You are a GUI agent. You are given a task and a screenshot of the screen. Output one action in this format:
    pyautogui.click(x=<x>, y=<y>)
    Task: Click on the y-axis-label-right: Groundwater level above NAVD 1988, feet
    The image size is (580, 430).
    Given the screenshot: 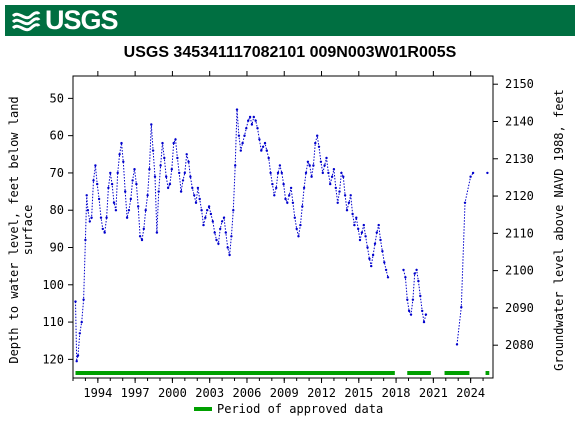 What is the action you would take?
    pyautogui.click(x=559, y=230)
    